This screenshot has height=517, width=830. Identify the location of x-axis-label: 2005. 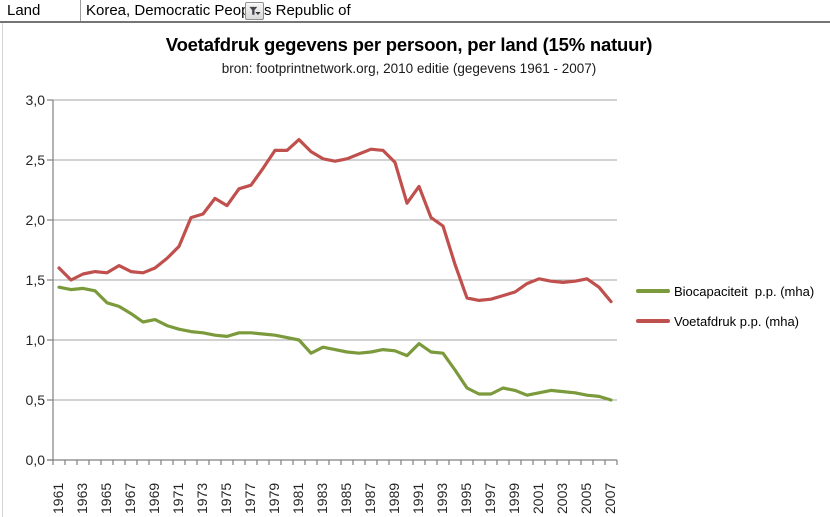
(586, 498).